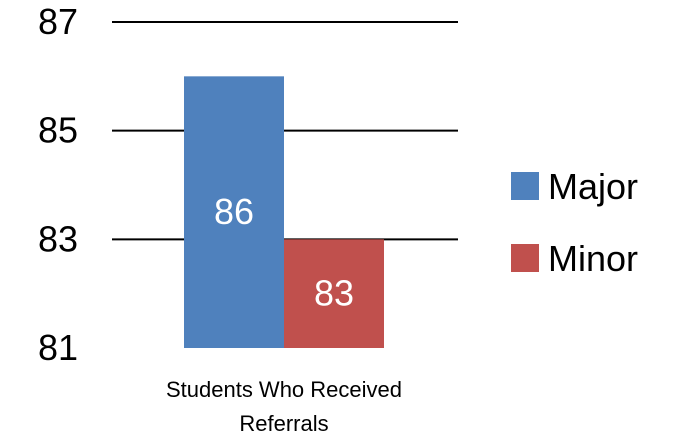 This screenshot has height=445, width=679. Describe the element at coordinates (284, 389) in the screenshot. I see `category-label-line: Students Who Received` at that location.